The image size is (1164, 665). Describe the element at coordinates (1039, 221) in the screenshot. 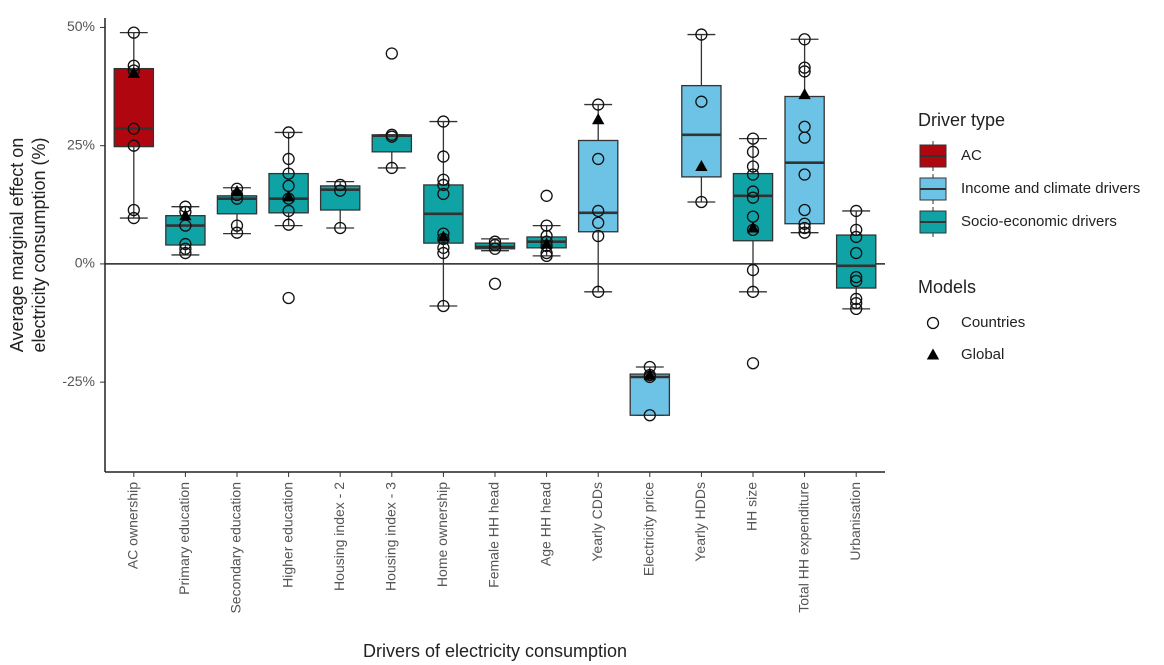

I see `legend-label: Socio-economic drivers` at that location.